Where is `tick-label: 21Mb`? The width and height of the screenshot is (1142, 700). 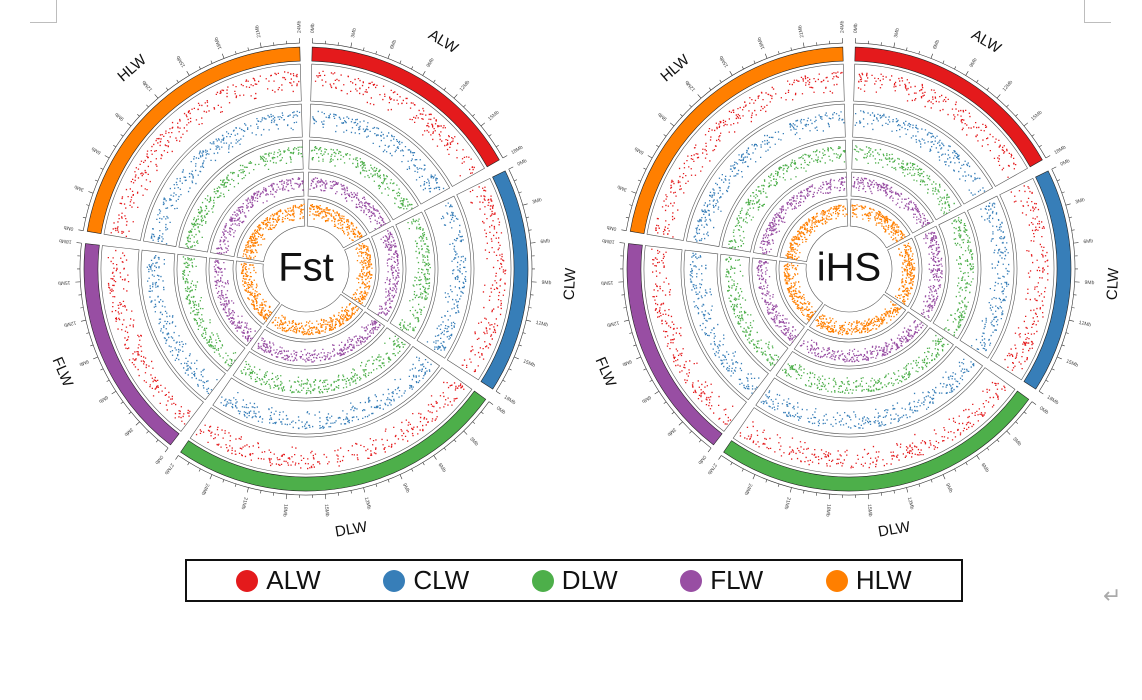
tick-label: 21Mb is located at coordinates (786, 503).